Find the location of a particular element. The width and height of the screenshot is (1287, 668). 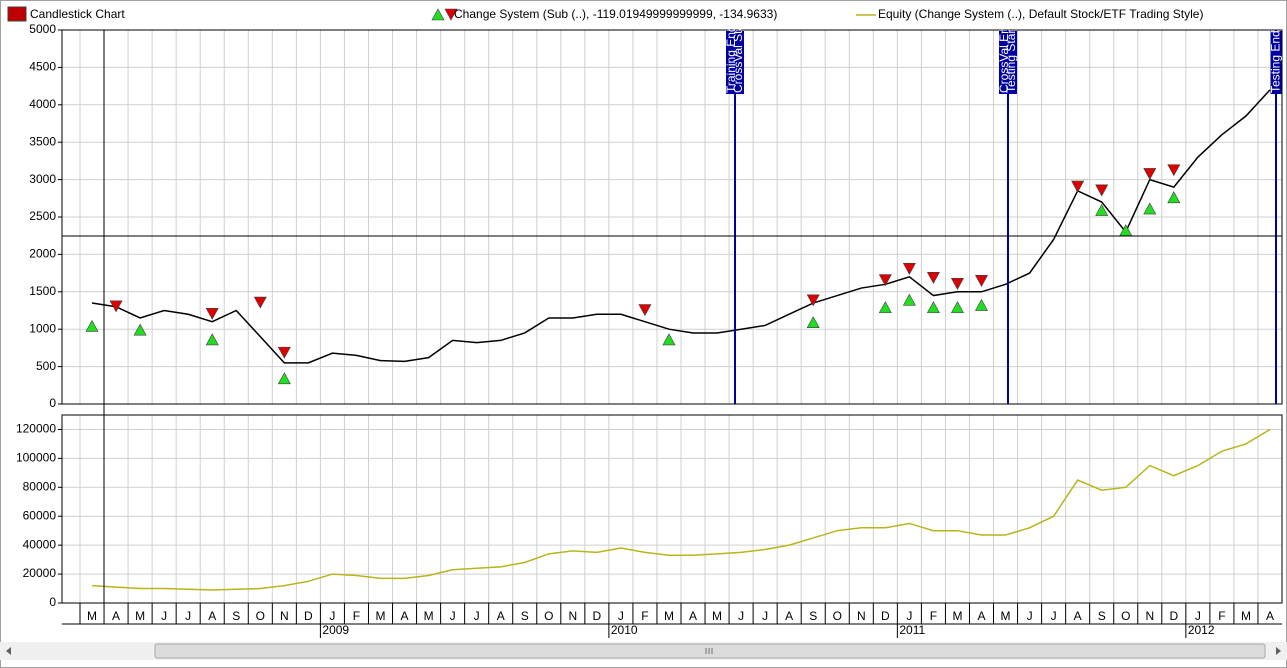

annotation-label: Testing End is located at coordinates (1276, 61).